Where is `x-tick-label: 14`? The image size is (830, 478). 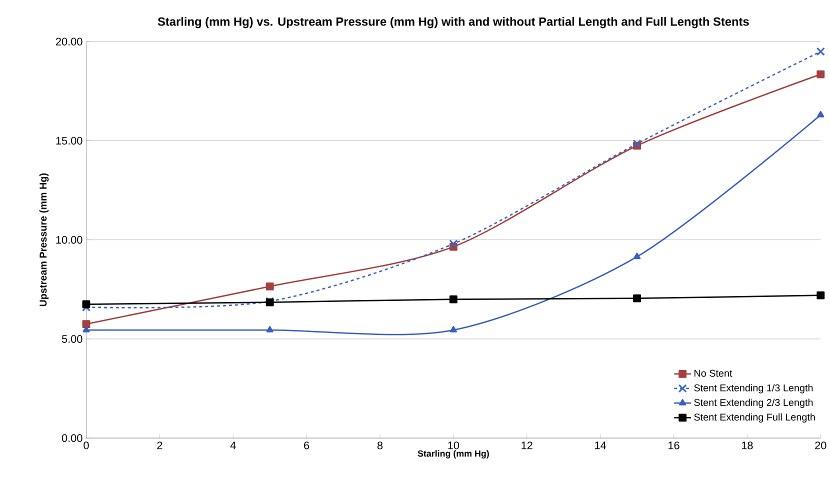
x-tick-label: 14 is located at coordinates (600, 446).